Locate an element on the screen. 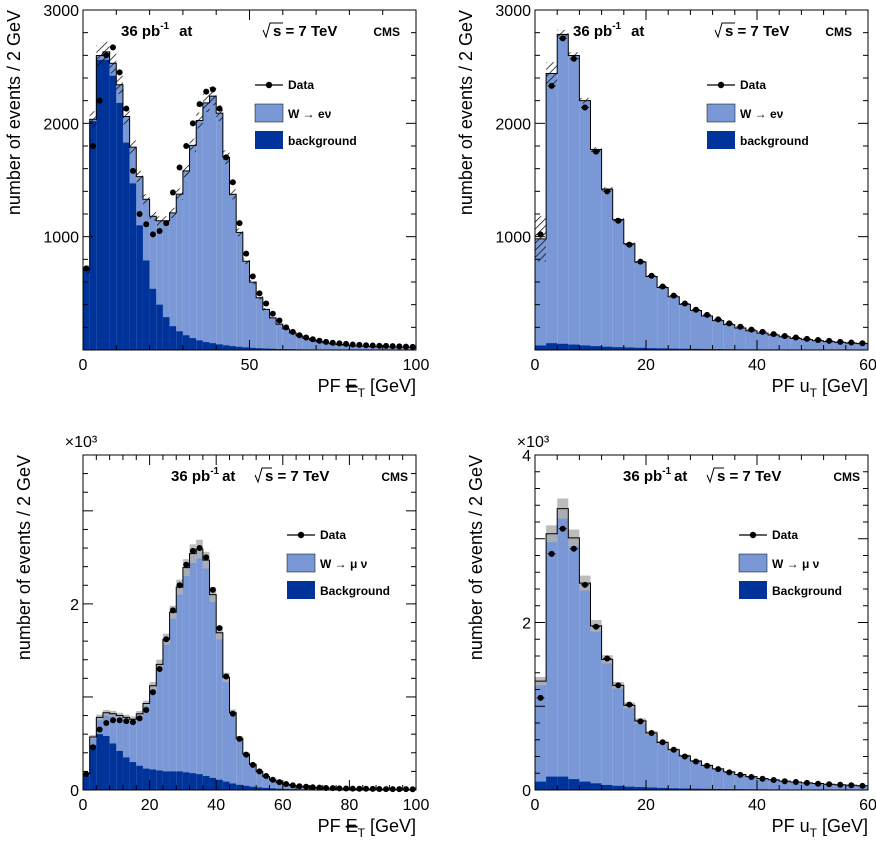 This screenshot has width=876, height=848. lumi-label: 36 pb-1 at is located at coordinates (655, 475).